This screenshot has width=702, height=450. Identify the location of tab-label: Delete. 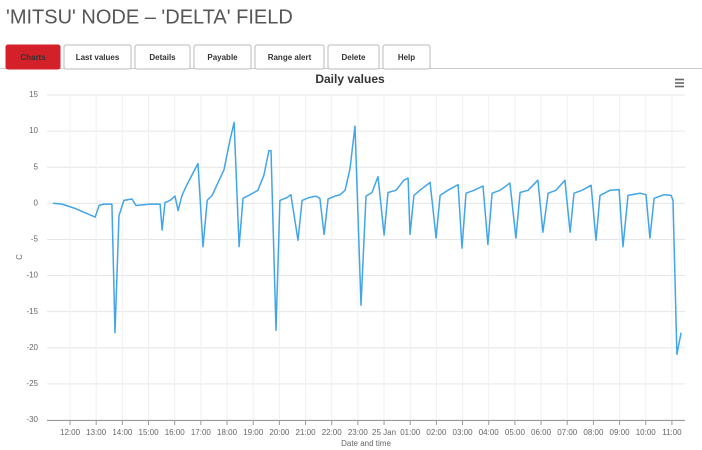
(353, 57).